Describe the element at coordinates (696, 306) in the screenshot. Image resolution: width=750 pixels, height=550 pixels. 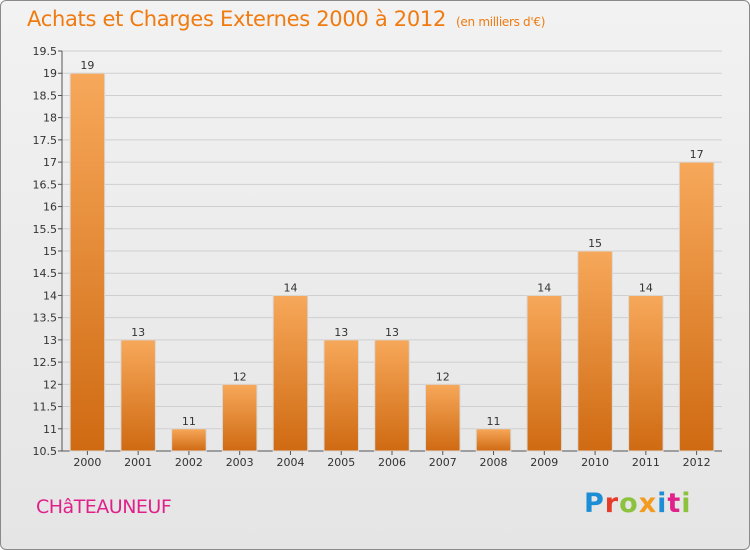
I see `bar-2012` at that location.